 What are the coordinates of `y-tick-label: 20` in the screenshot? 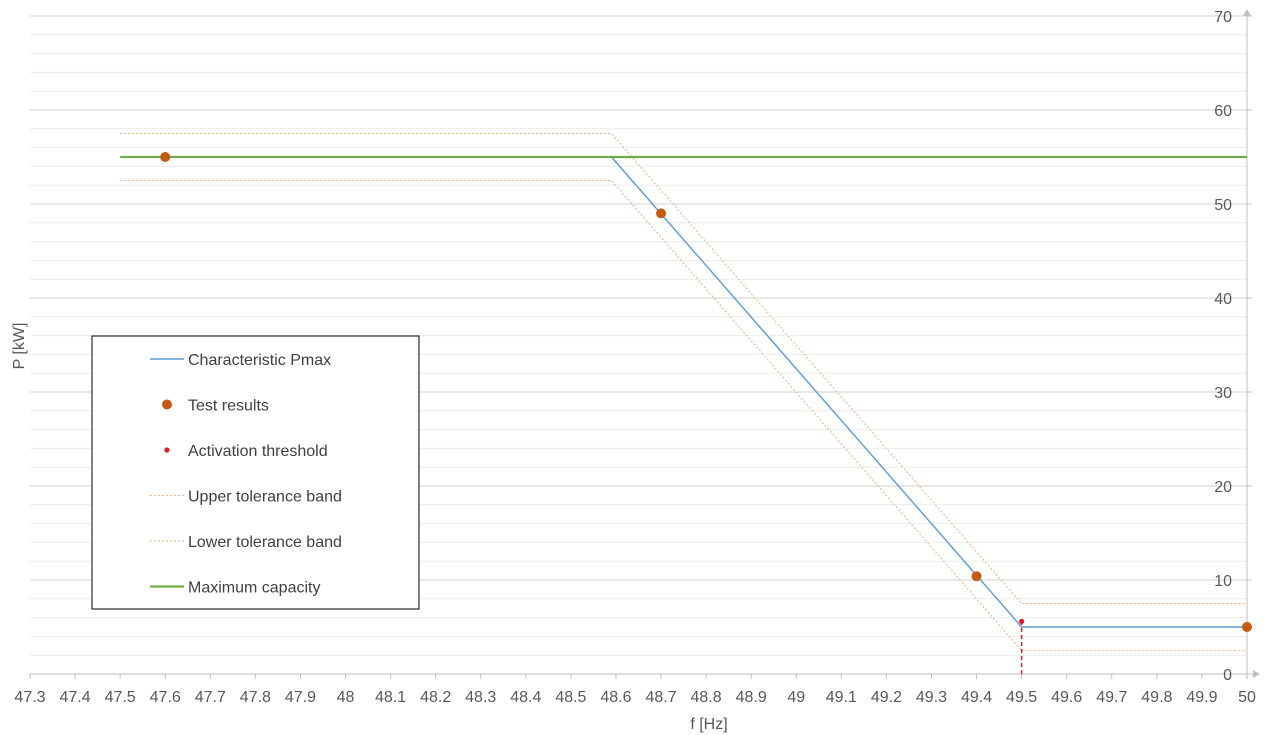 It's located at (1223, 487).